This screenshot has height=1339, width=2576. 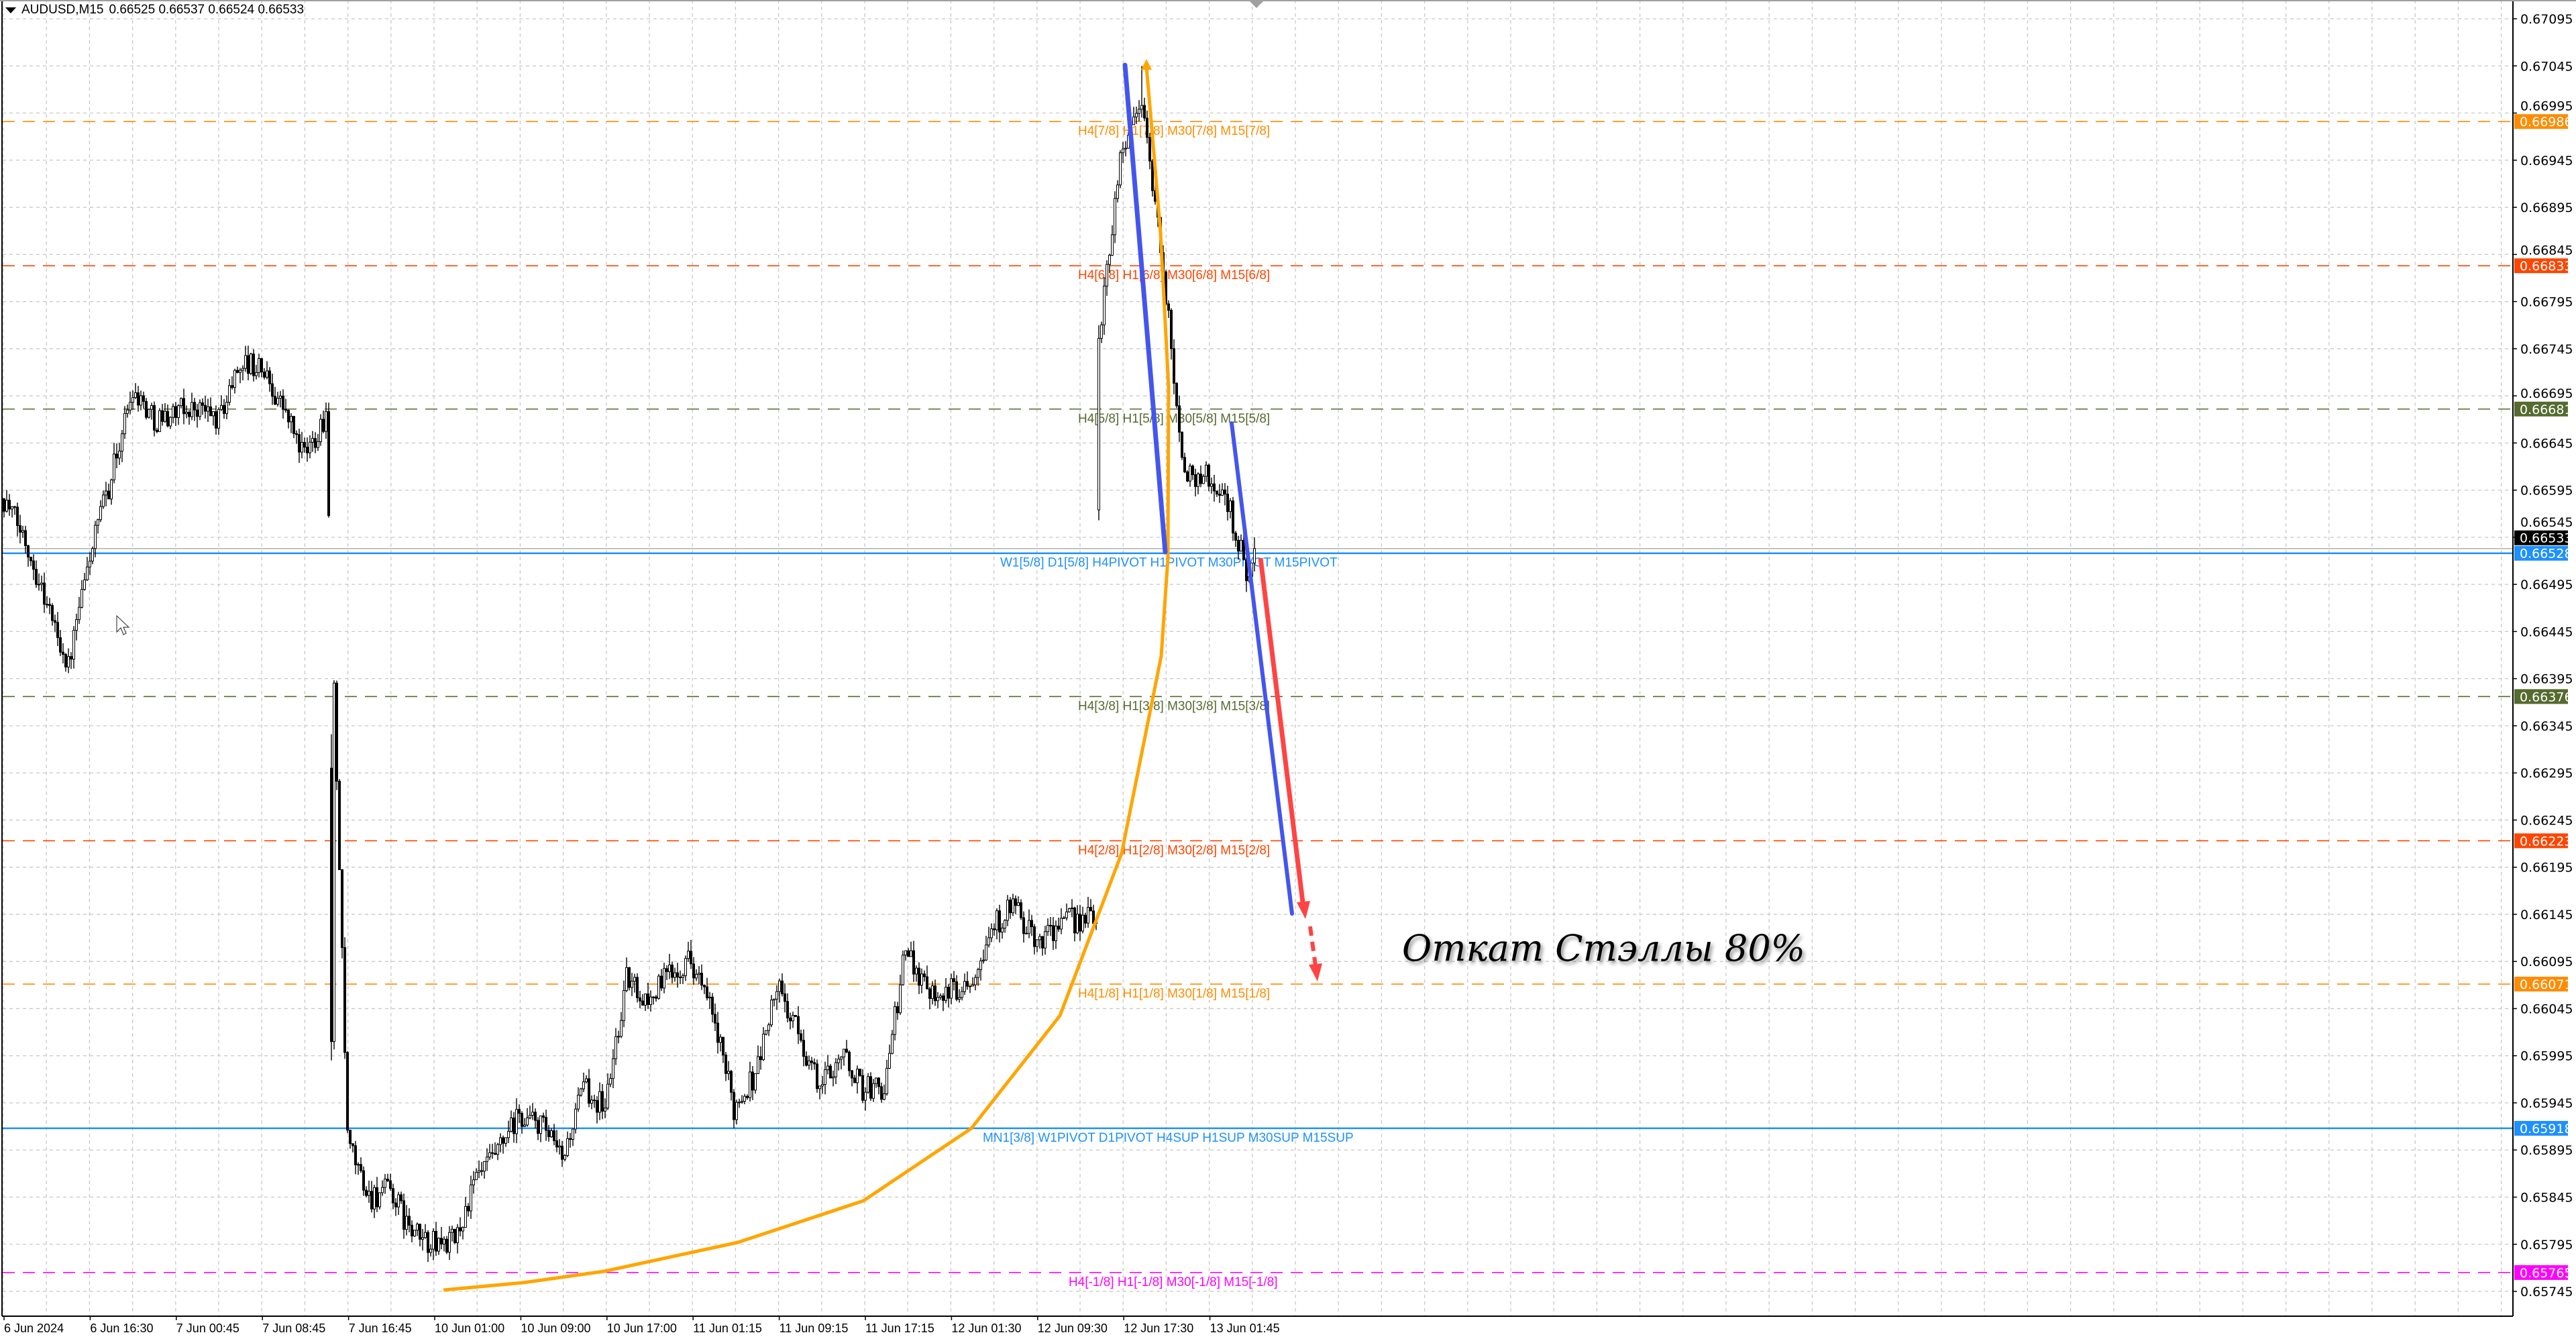 I want to click on projection-arrow, so click(x=1281, y=730).